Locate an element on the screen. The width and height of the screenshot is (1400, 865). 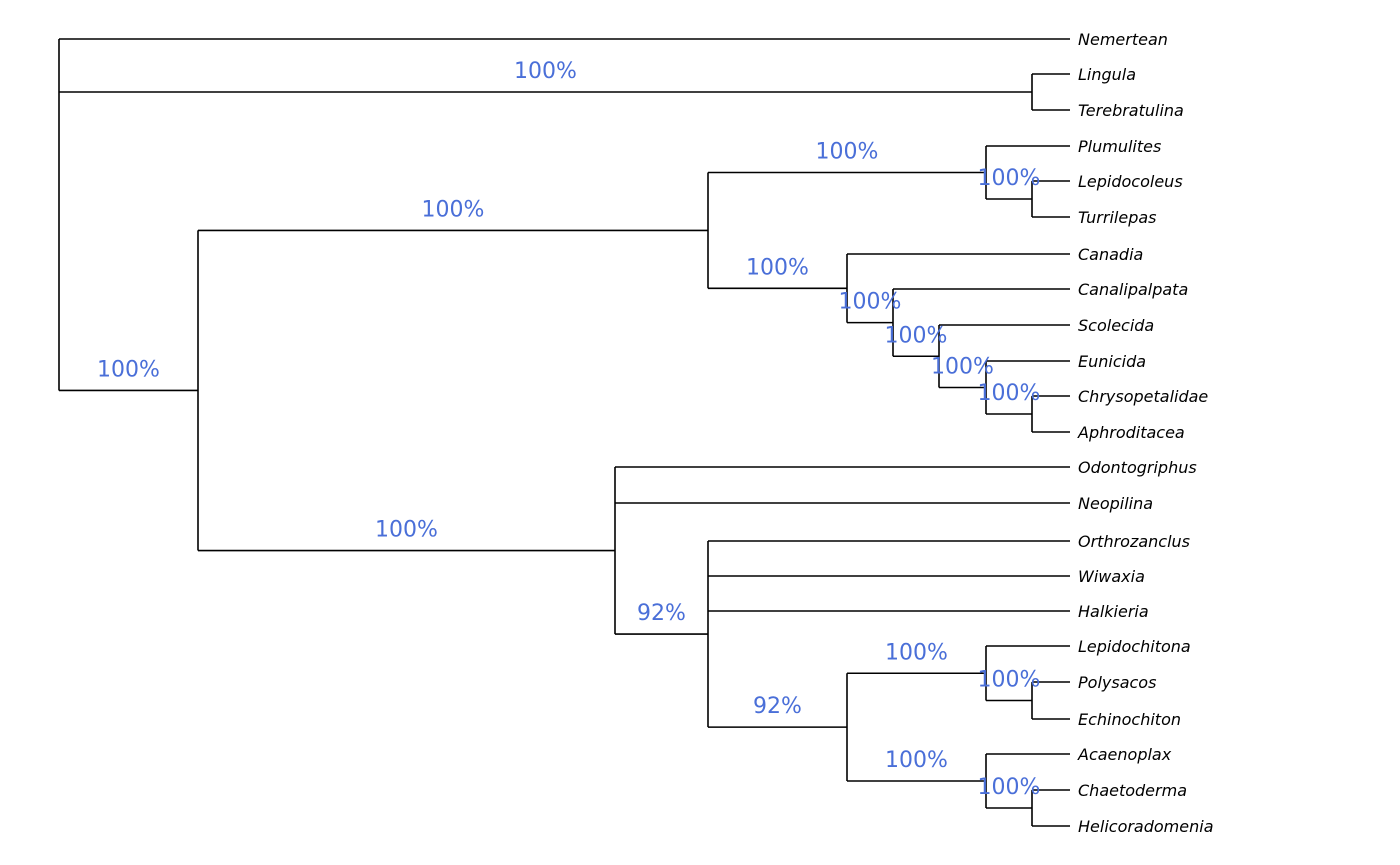
support-value-n-chitons-apla: 92% is located at coordinates (777, 706).